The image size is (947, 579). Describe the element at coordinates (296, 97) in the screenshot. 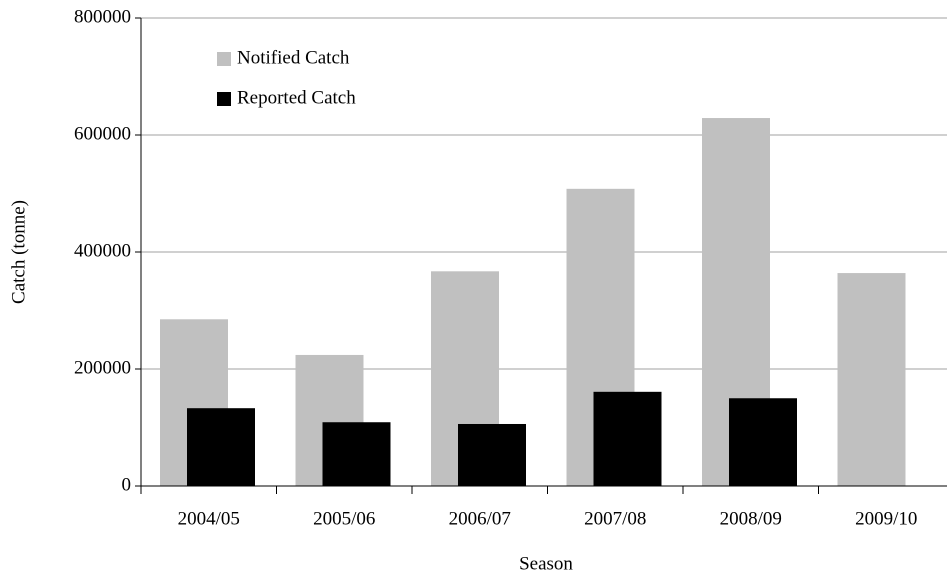

I see `legend-label: Reported Catch` at that location.